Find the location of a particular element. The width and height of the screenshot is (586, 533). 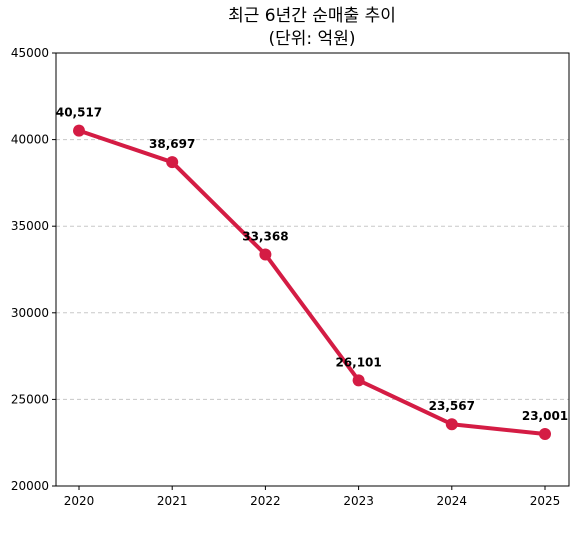

x-tick-label: 2020 is located at coordinates (79, 501).